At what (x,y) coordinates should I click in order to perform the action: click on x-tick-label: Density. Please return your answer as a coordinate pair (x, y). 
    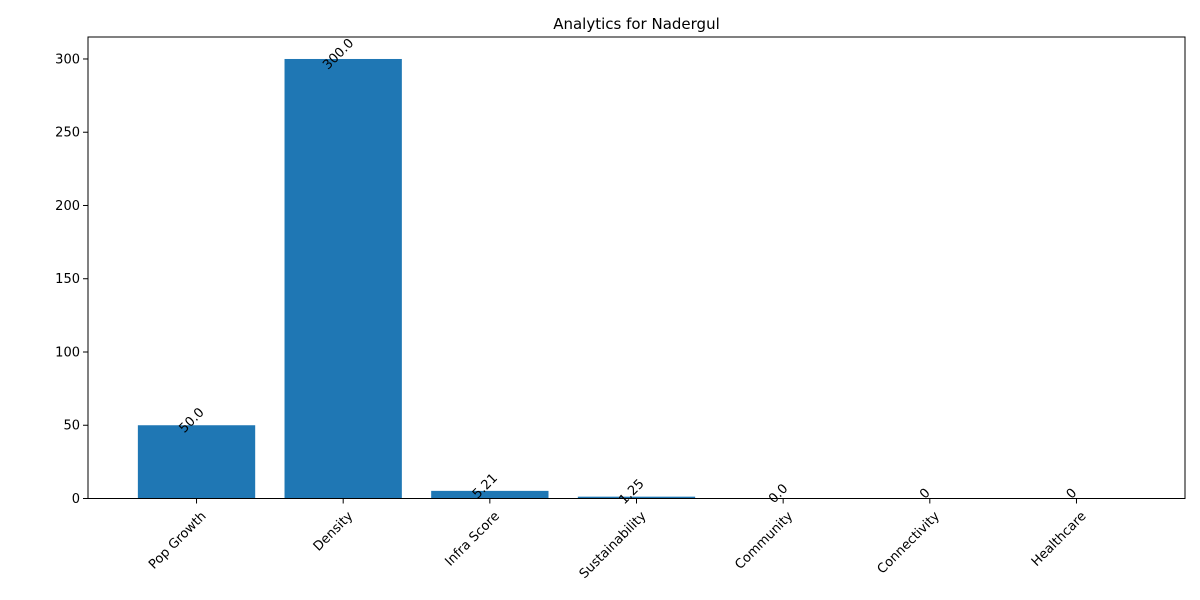
    Looking at the image, I should click on (334, 532).